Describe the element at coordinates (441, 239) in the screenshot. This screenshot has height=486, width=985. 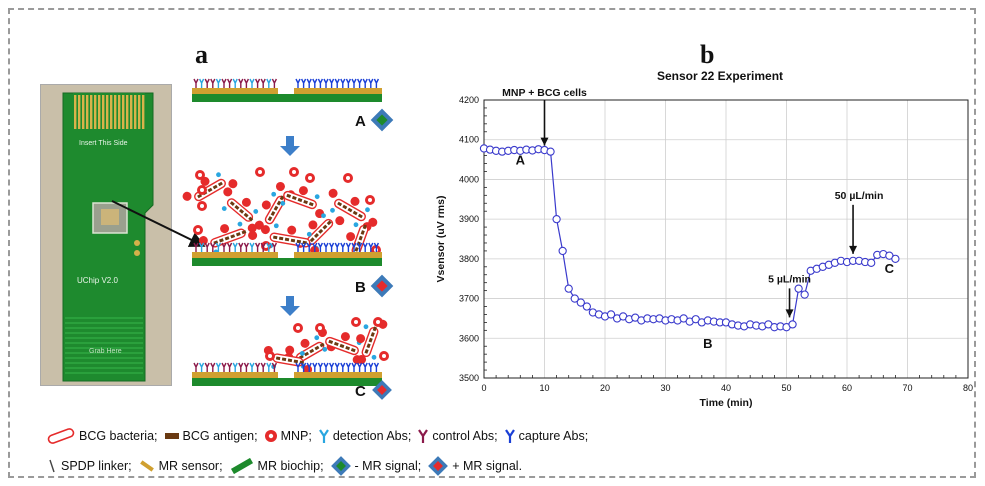
I see `y-axis-label: Vsensor (uV rms)` at that location.